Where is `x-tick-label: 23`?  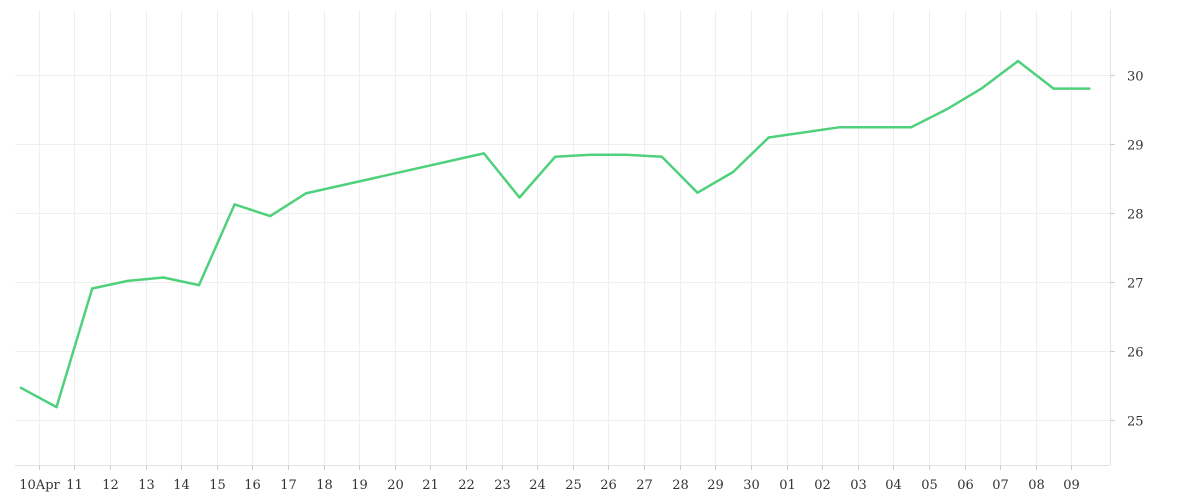 x-tick-label: 23 is located at coordinates (502, 485).